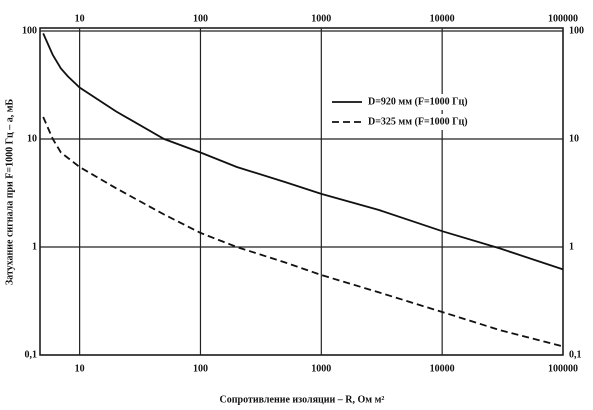  What do you see at coordinates (571, 246) in the screenshot?
I see `y-tick-label-right: 1` at bounding box center [571, 246].